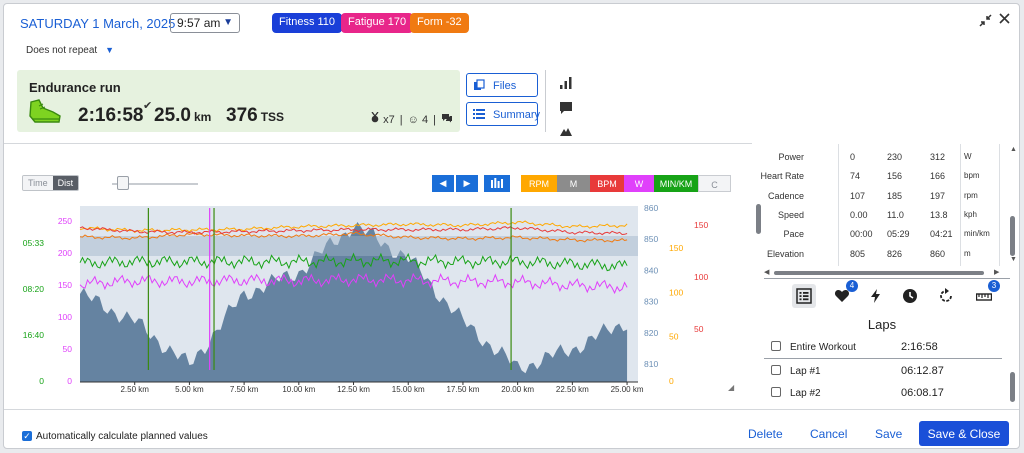  What do you see at coordinates (972, 176) in the screenshot?
I see `row-unit: bpm` at bounding box center [972, 176].